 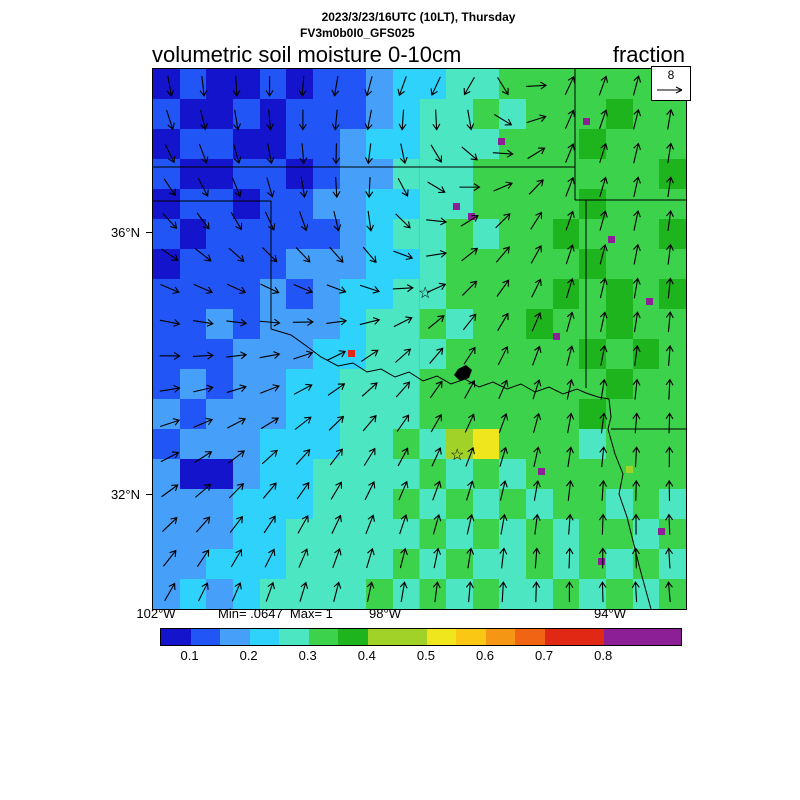 What do you see at coordinates (248, 655) in the screenshot?
I see `colorbar-tick-label: 0.2` at bounding box center [248, 655].